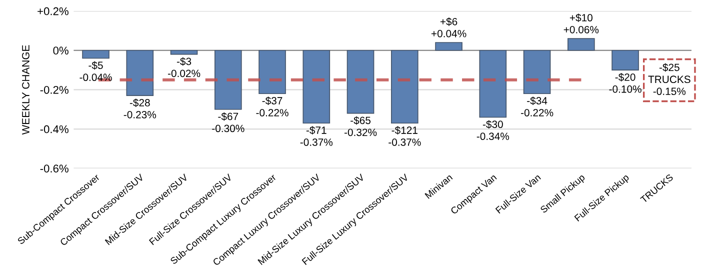 The height and width of the screenshot is (276, 702). What do you see at coordinates (625, 83) in the screenshot?
I see `data-label: -$20 -0.10%` at bounding box center [625, 83].